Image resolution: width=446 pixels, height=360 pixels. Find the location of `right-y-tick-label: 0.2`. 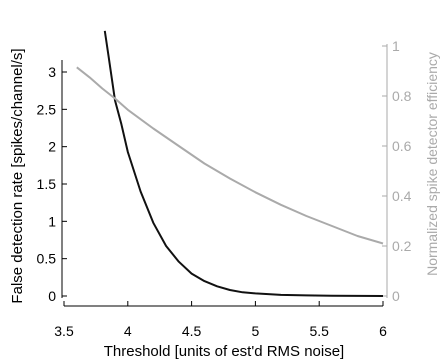

right-y-tick-label: 0.2 is located at coordinates (402, 246).